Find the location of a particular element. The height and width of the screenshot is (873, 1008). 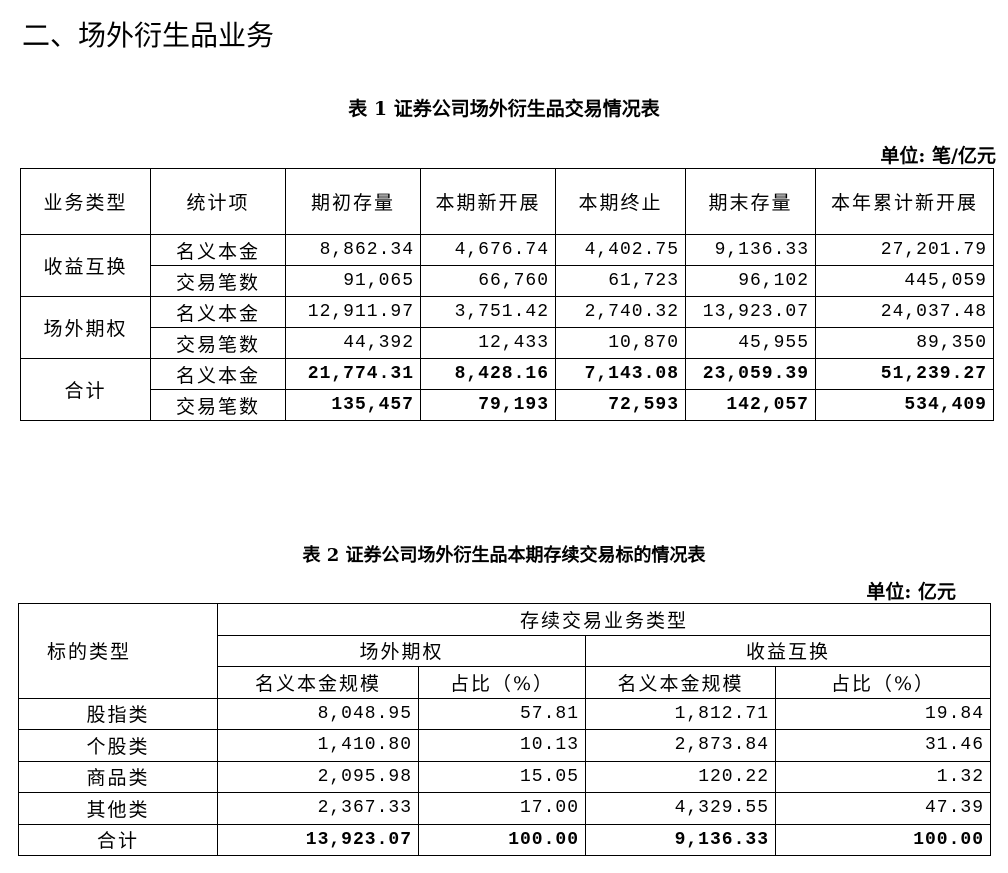

column-header: 本年累计新开展 is located at coordinates (904, 201).